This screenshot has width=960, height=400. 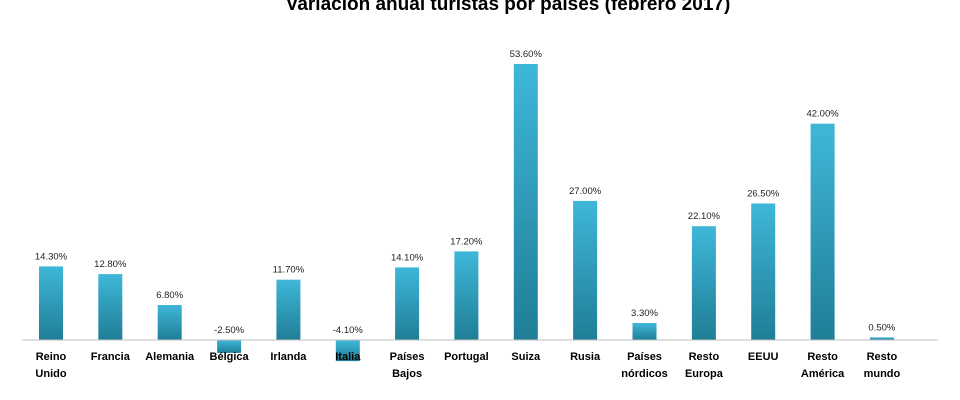 What do you see at coordinates (644, 313) in the screenshot?
I see `value-label-paises-nordicos: 3.30%` at bounding box center [644, 313].